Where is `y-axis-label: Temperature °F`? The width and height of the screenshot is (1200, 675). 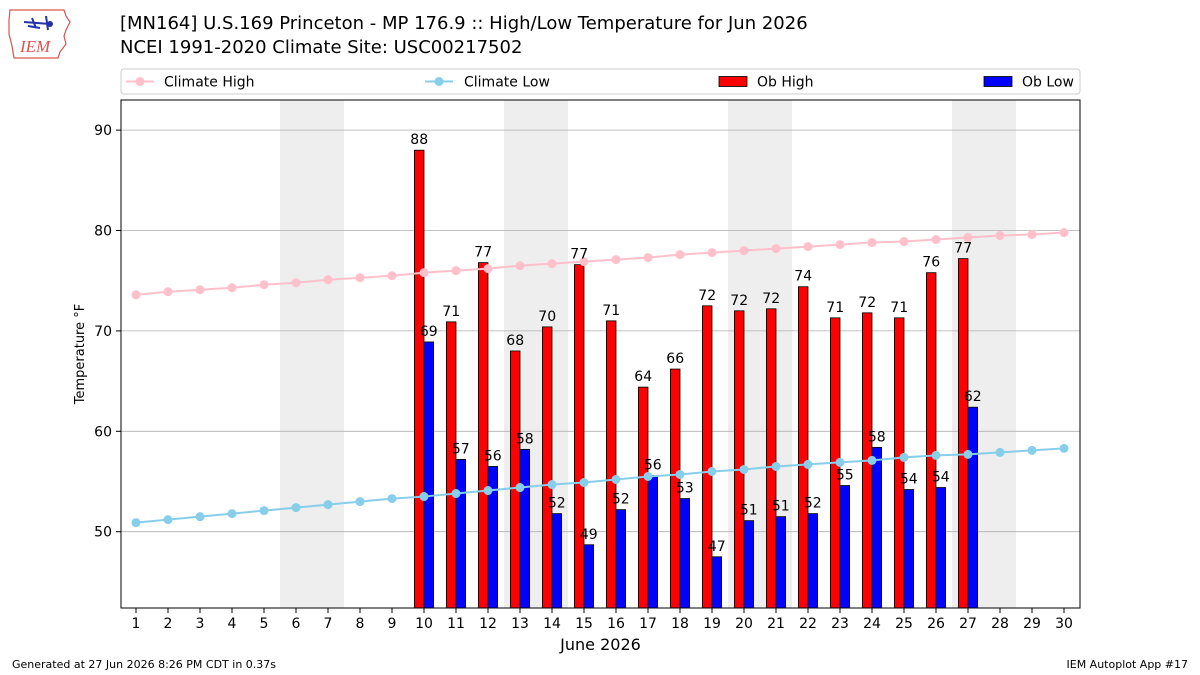 y-axis-label: Temperature °F is located at coordinates (80, 354).